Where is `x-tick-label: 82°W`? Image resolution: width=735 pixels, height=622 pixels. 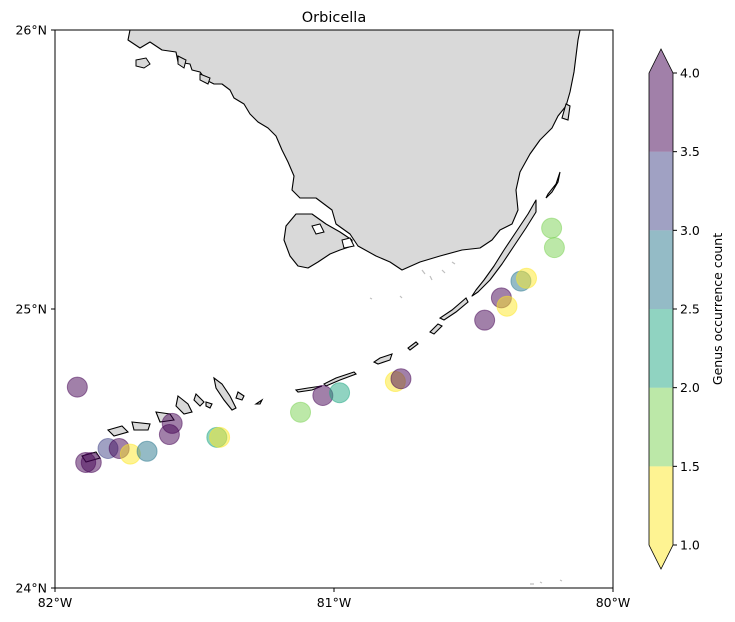
x-tick-label: 82°W is located at coordinates (55, 602).